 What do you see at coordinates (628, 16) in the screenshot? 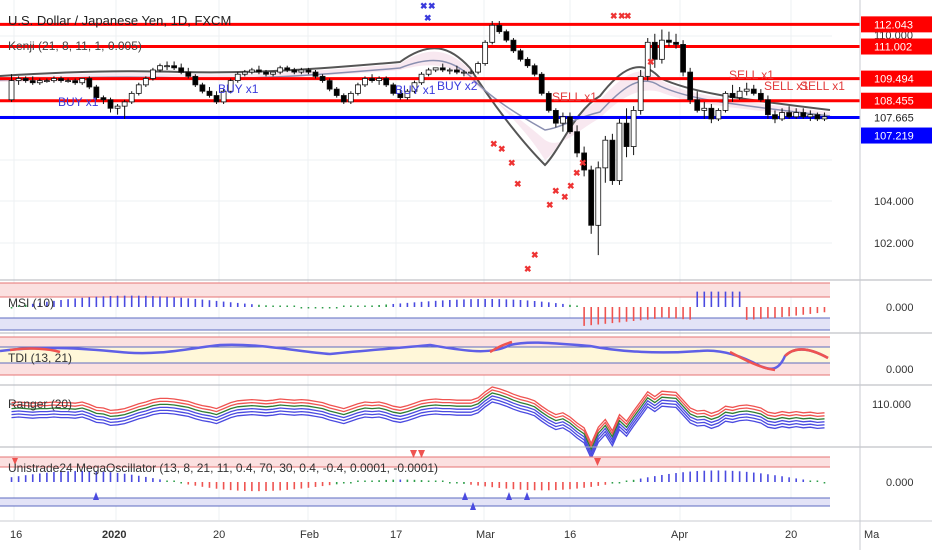
I see `top-marker-6: ✖` at bounding box center [628, 16].